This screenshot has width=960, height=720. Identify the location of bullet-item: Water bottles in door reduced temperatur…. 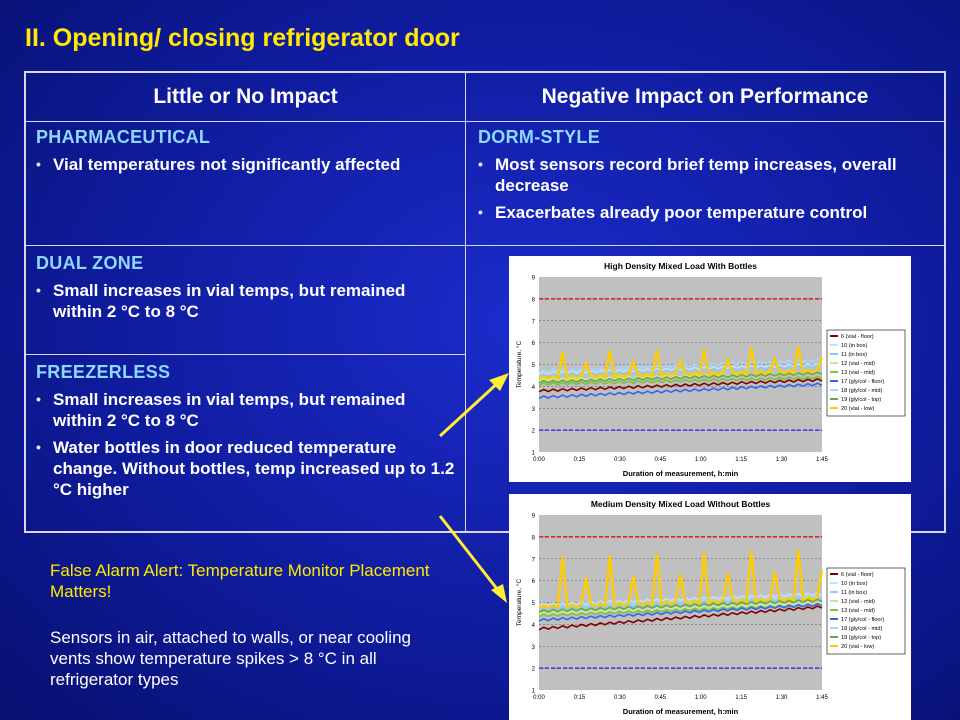
(246, 468).